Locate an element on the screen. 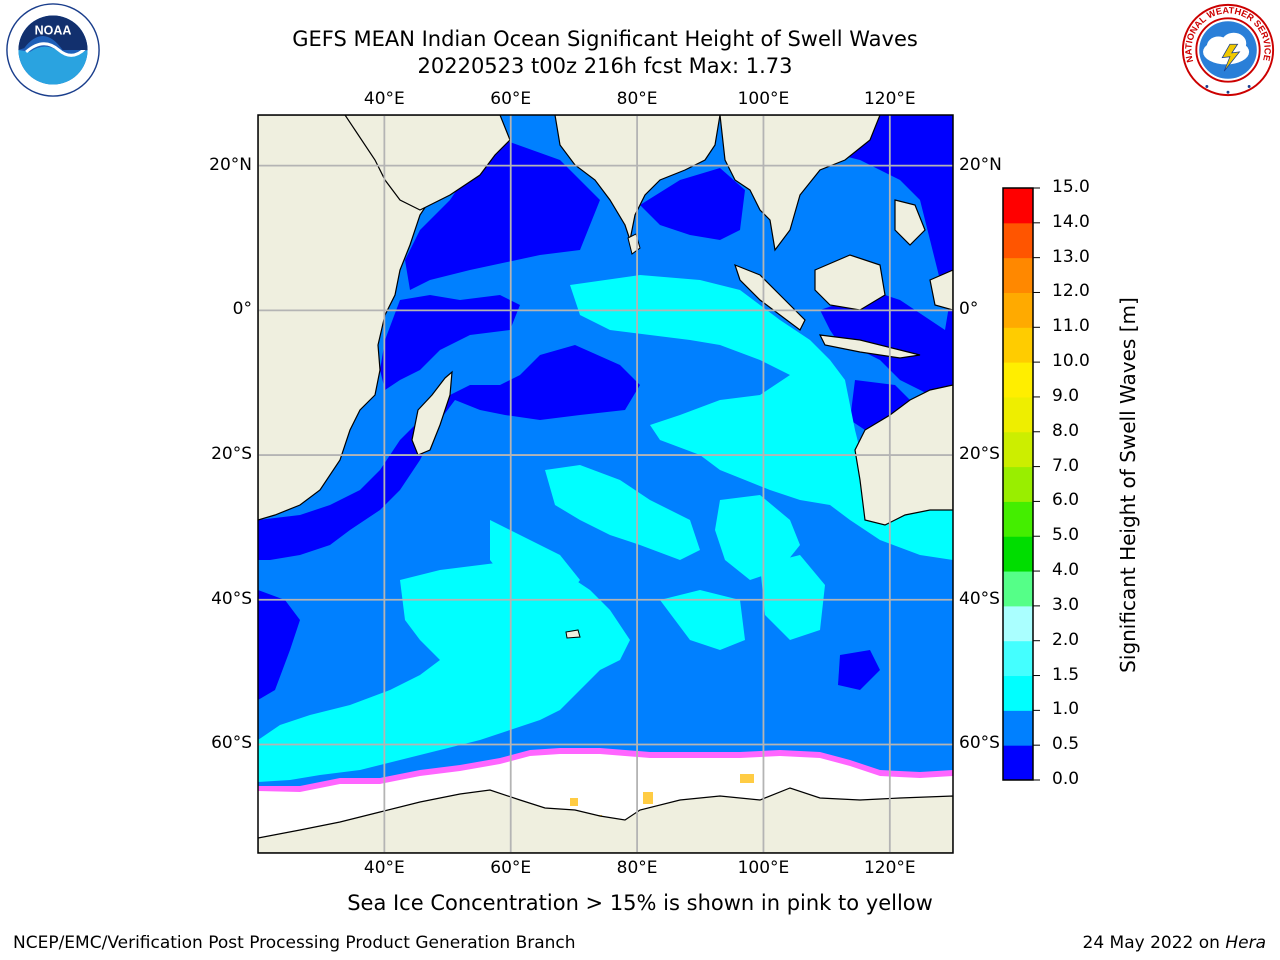 The width and height of the screenshot is (1280, 960). lon-label-top-2: 80°E is located at coordinates (637, 99).